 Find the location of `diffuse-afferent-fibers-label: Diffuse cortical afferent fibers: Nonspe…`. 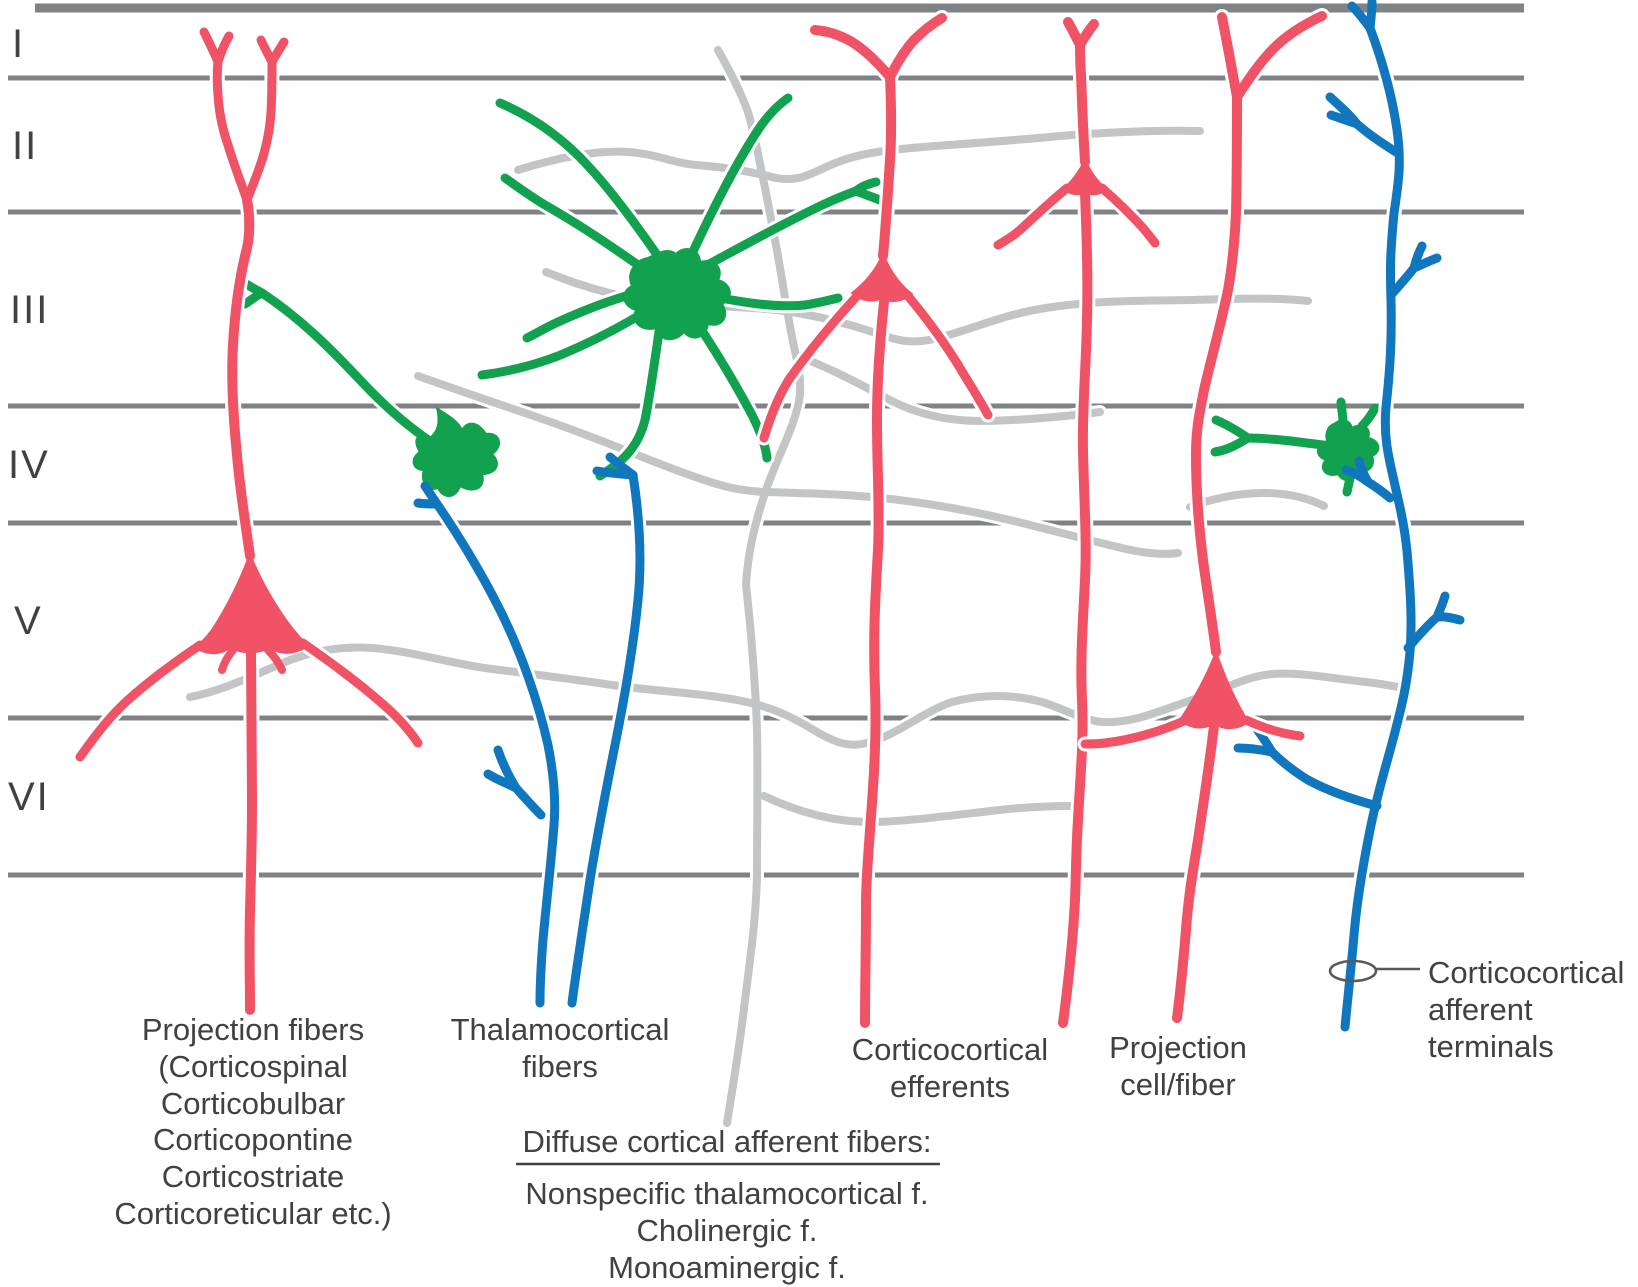

diffuse-afferent-fibers-label: Diffuse cortical afferent fibers: Nonspe… is located at coordinates (728, 1204).